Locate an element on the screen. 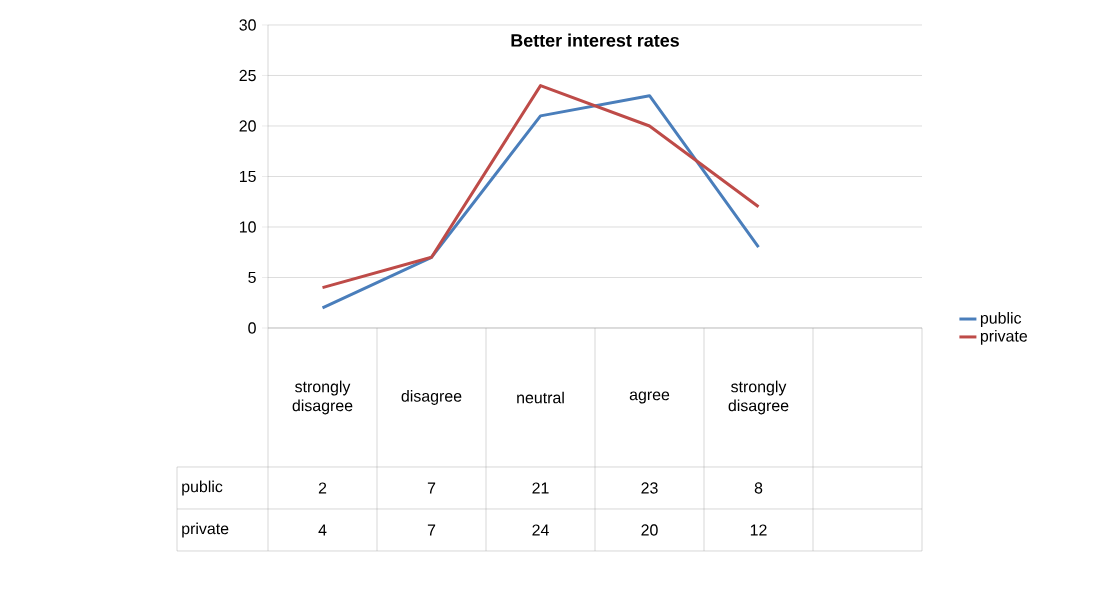 The image size is (1119, 601). y-tick-label: 0 is located at coordinates (252, 328).